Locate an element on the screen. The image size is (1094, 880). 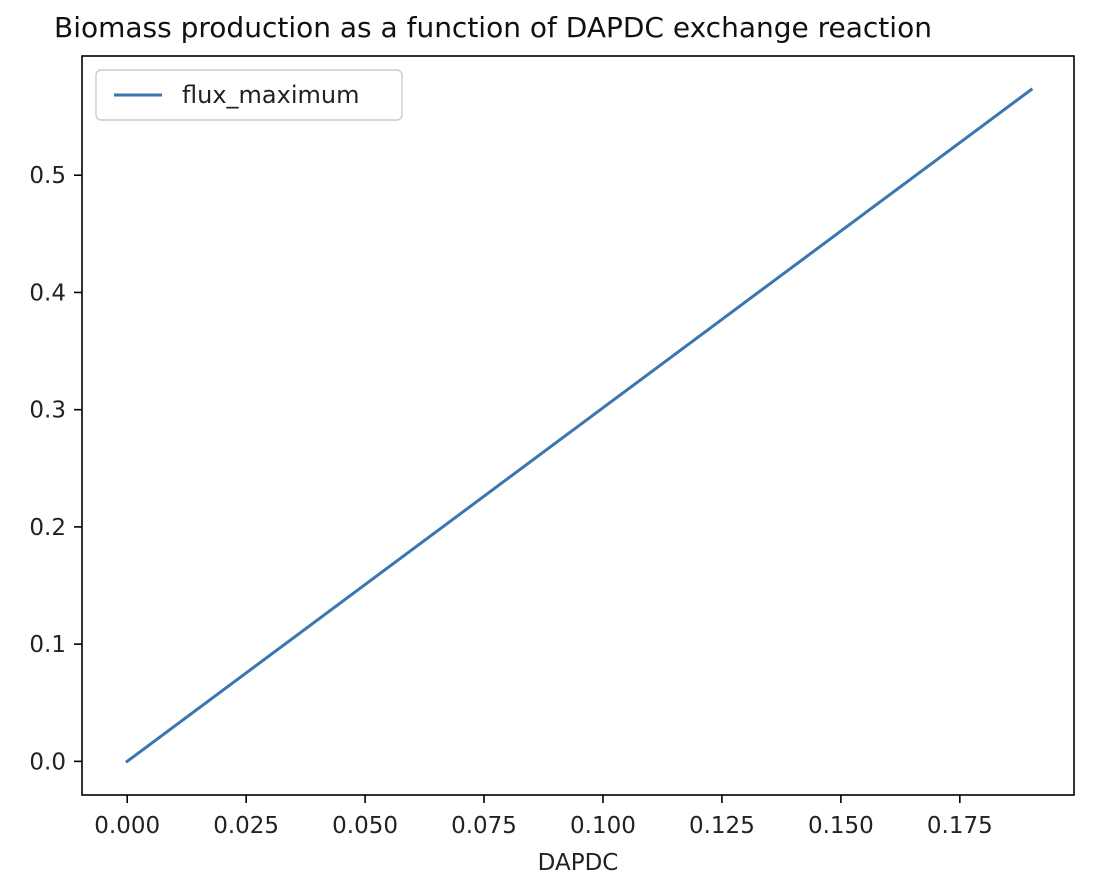
legend-box is located at coordinates (249, 95).